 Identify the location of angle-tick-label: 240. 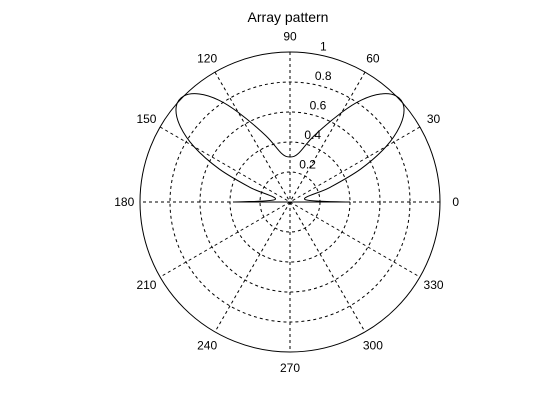
(207, 346).